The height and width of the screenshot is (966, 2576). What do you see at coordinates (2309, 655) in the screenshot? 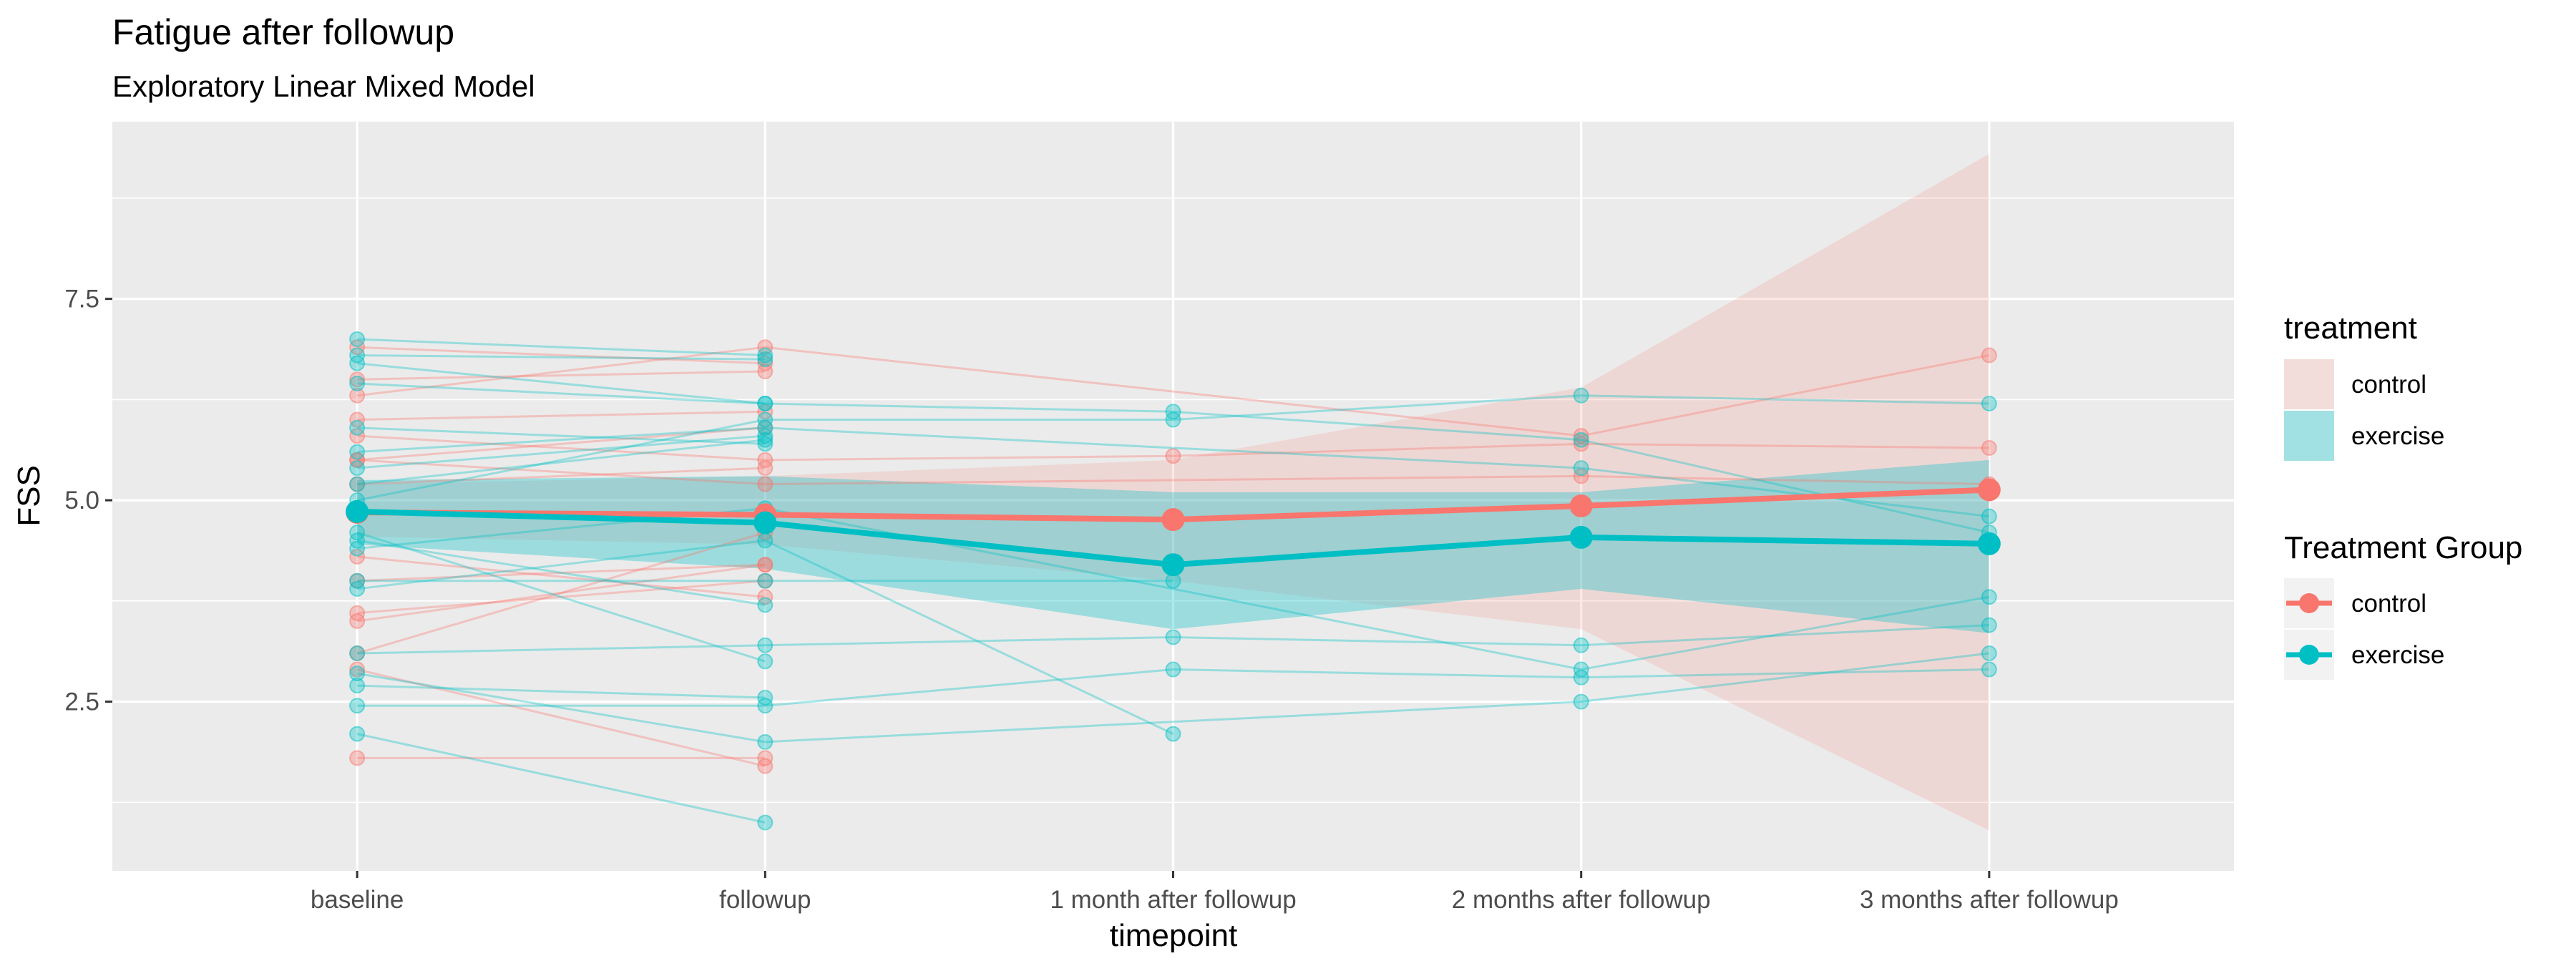
I see `legend-group-key-point-exercise` at bounding box center [2309, 655].